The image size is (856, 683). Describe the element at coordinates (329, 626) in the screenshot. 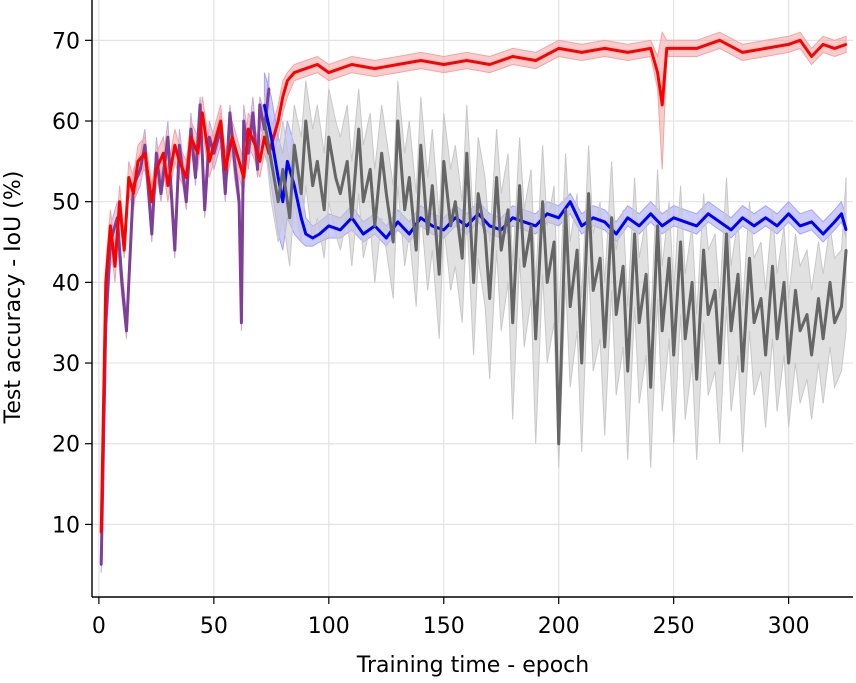

I see `x-tick-label-2: 100` at that location.